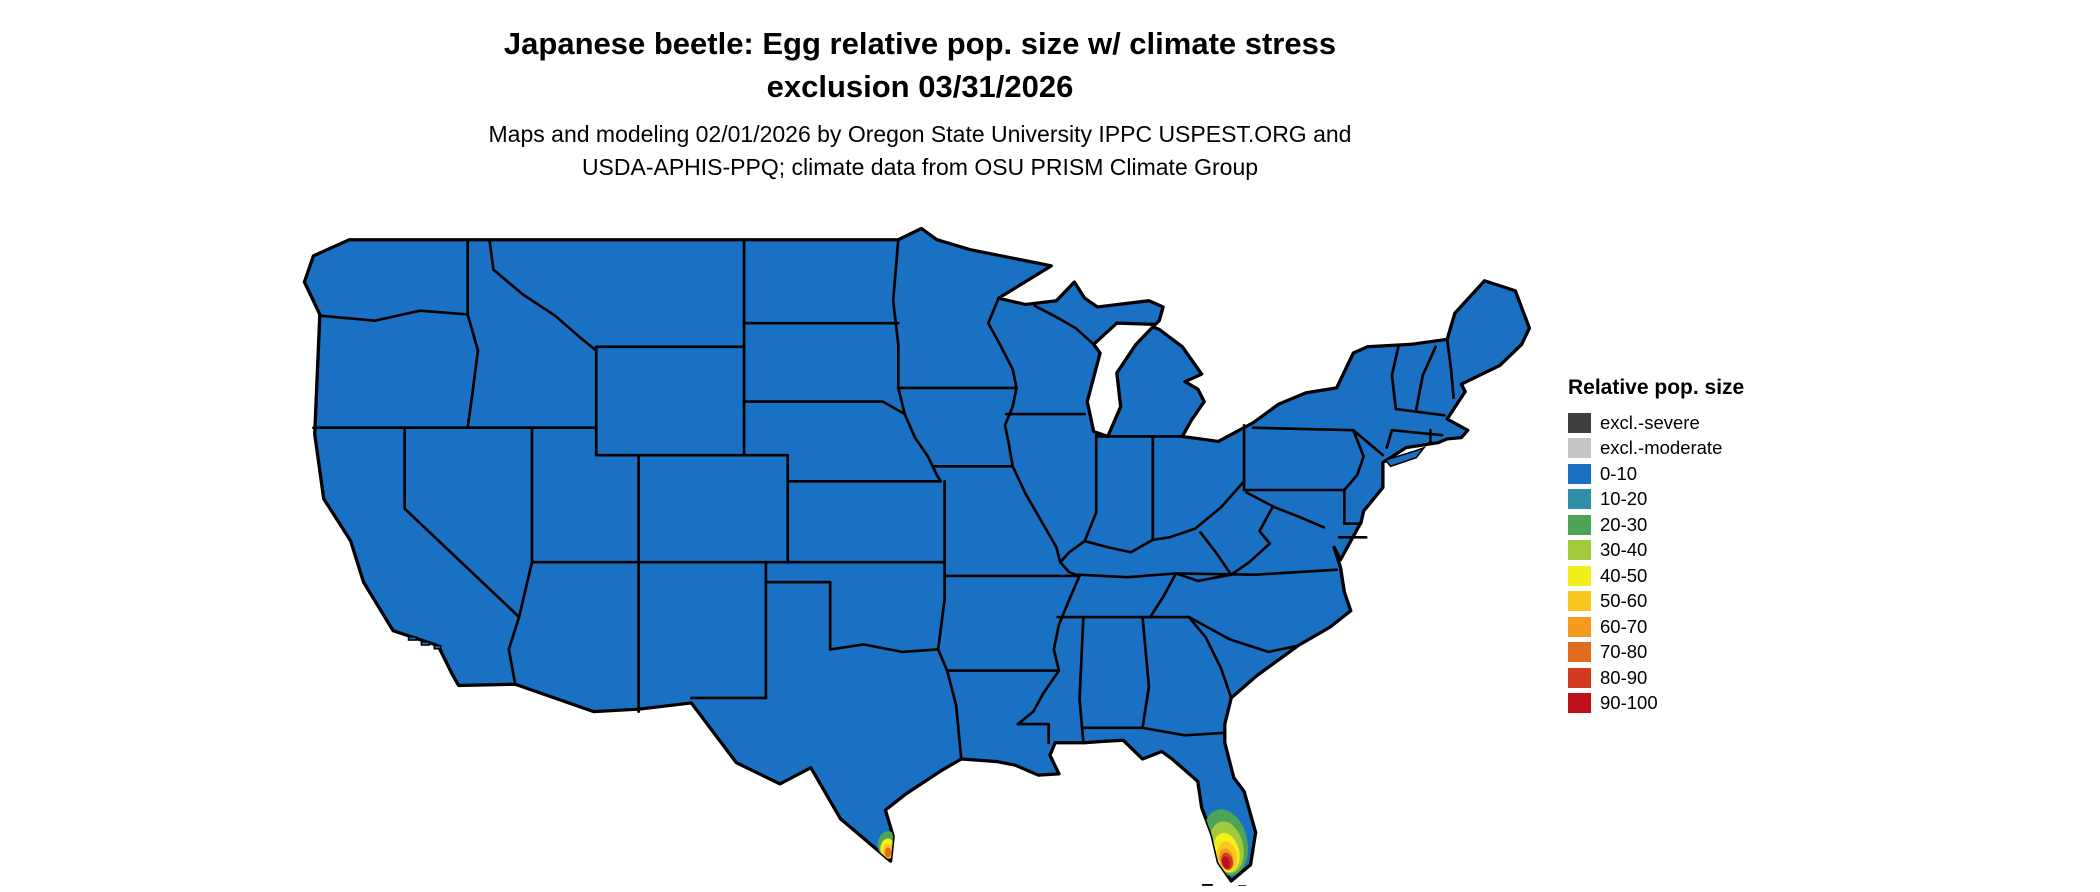  I want to click on figure-title-line2: exclusion 03/31/2026, so click(920, 87).